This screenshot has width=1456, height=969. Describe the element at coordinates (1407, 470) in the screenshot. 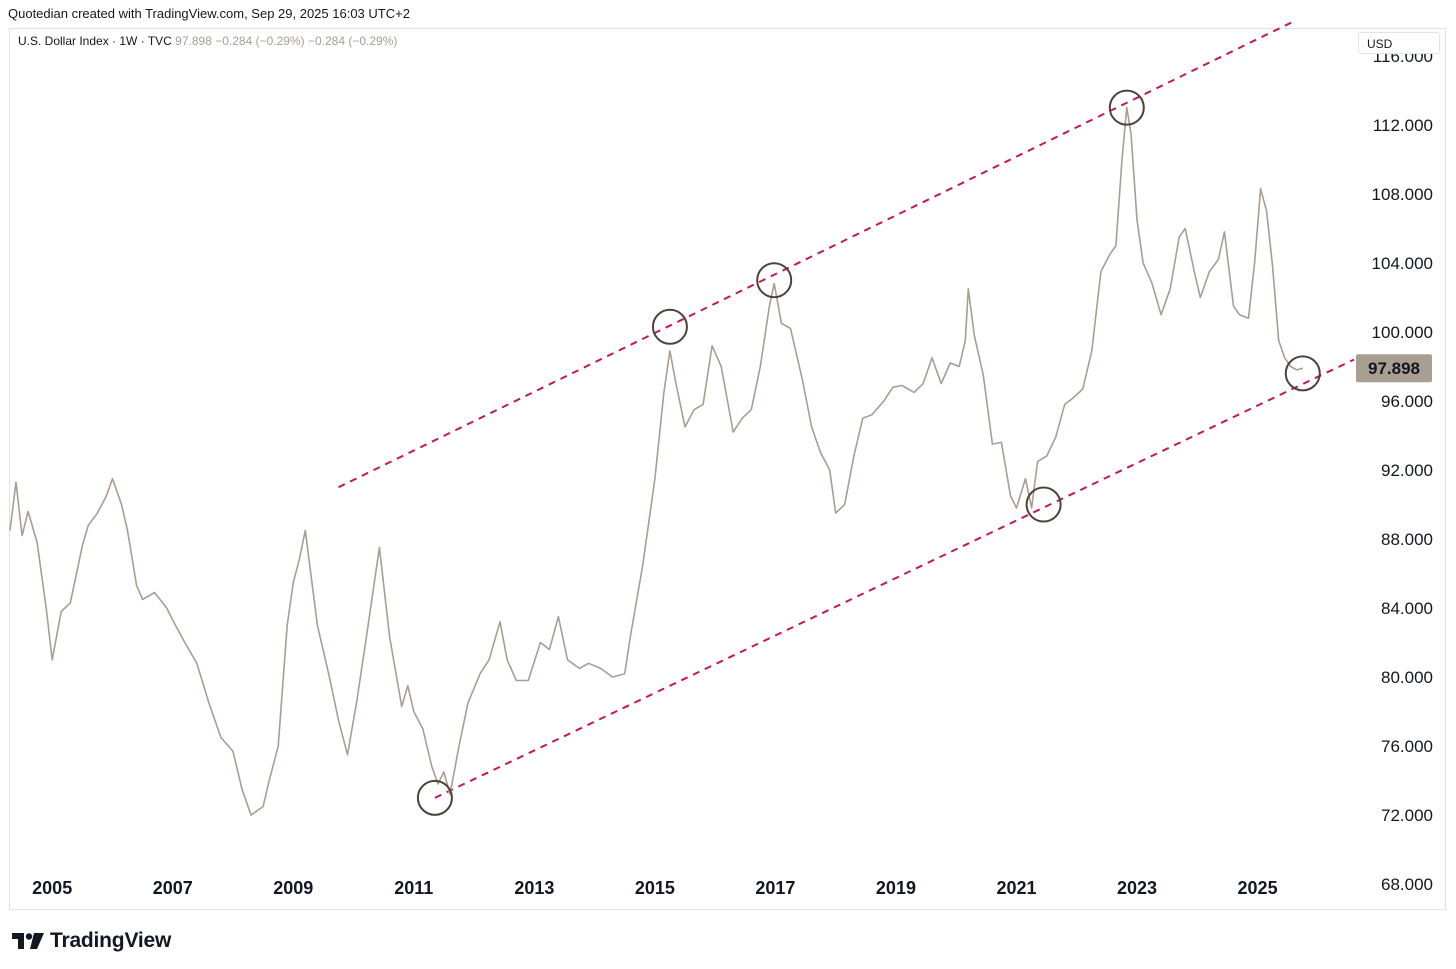

I see `y-tick-label: 92.000` at that location.